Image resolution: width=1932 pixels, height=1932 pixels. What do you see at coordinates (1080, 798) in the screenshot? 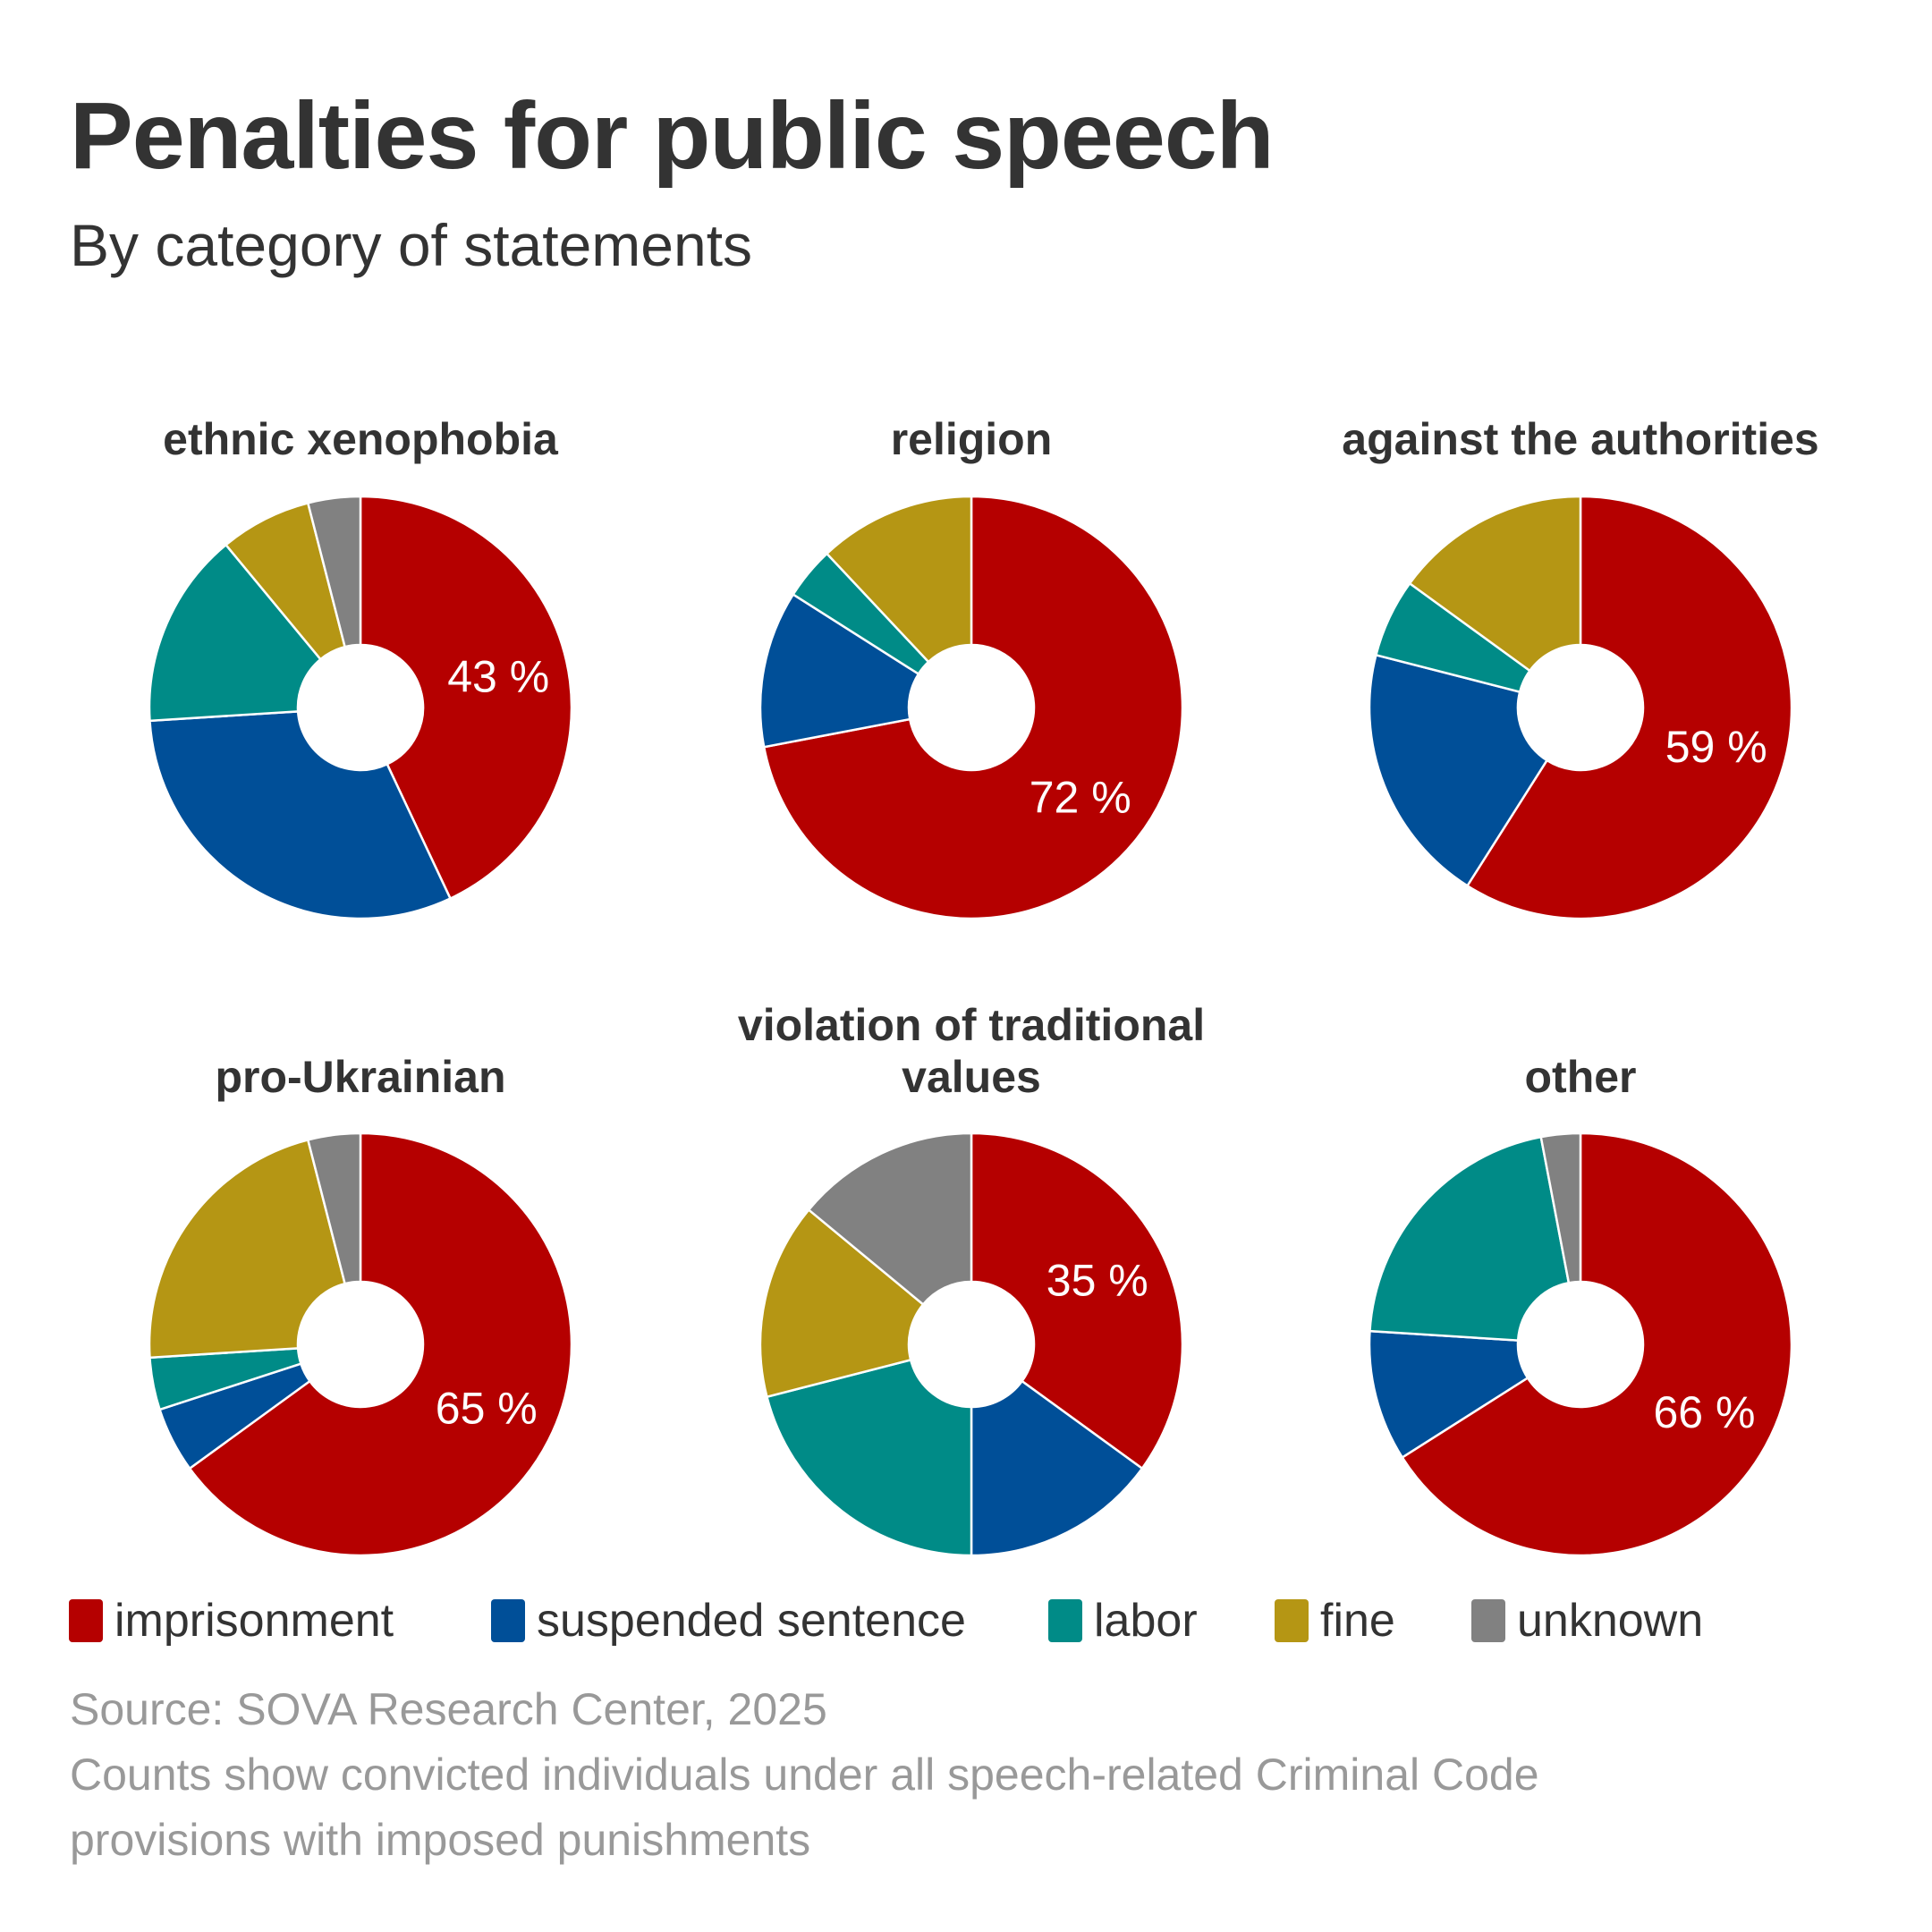
I see `data-label: 72 %` at bounding box center [1080, 798].